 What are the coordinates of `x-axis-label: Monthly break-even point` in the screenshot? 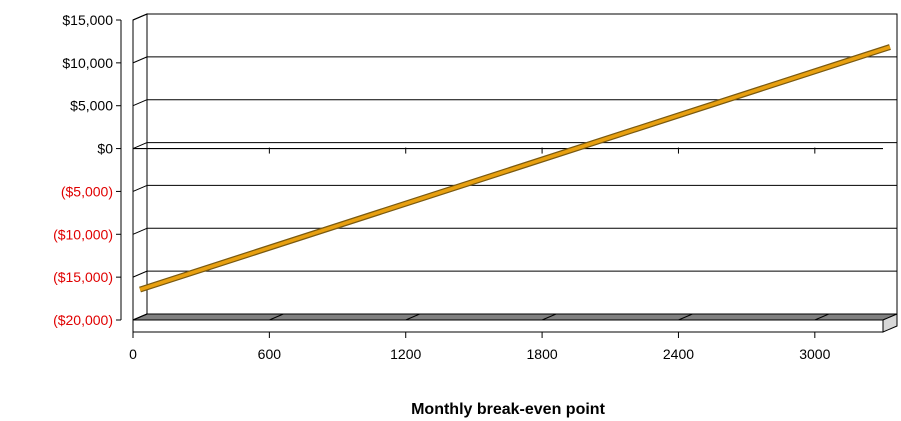 It's located at (508, 409).